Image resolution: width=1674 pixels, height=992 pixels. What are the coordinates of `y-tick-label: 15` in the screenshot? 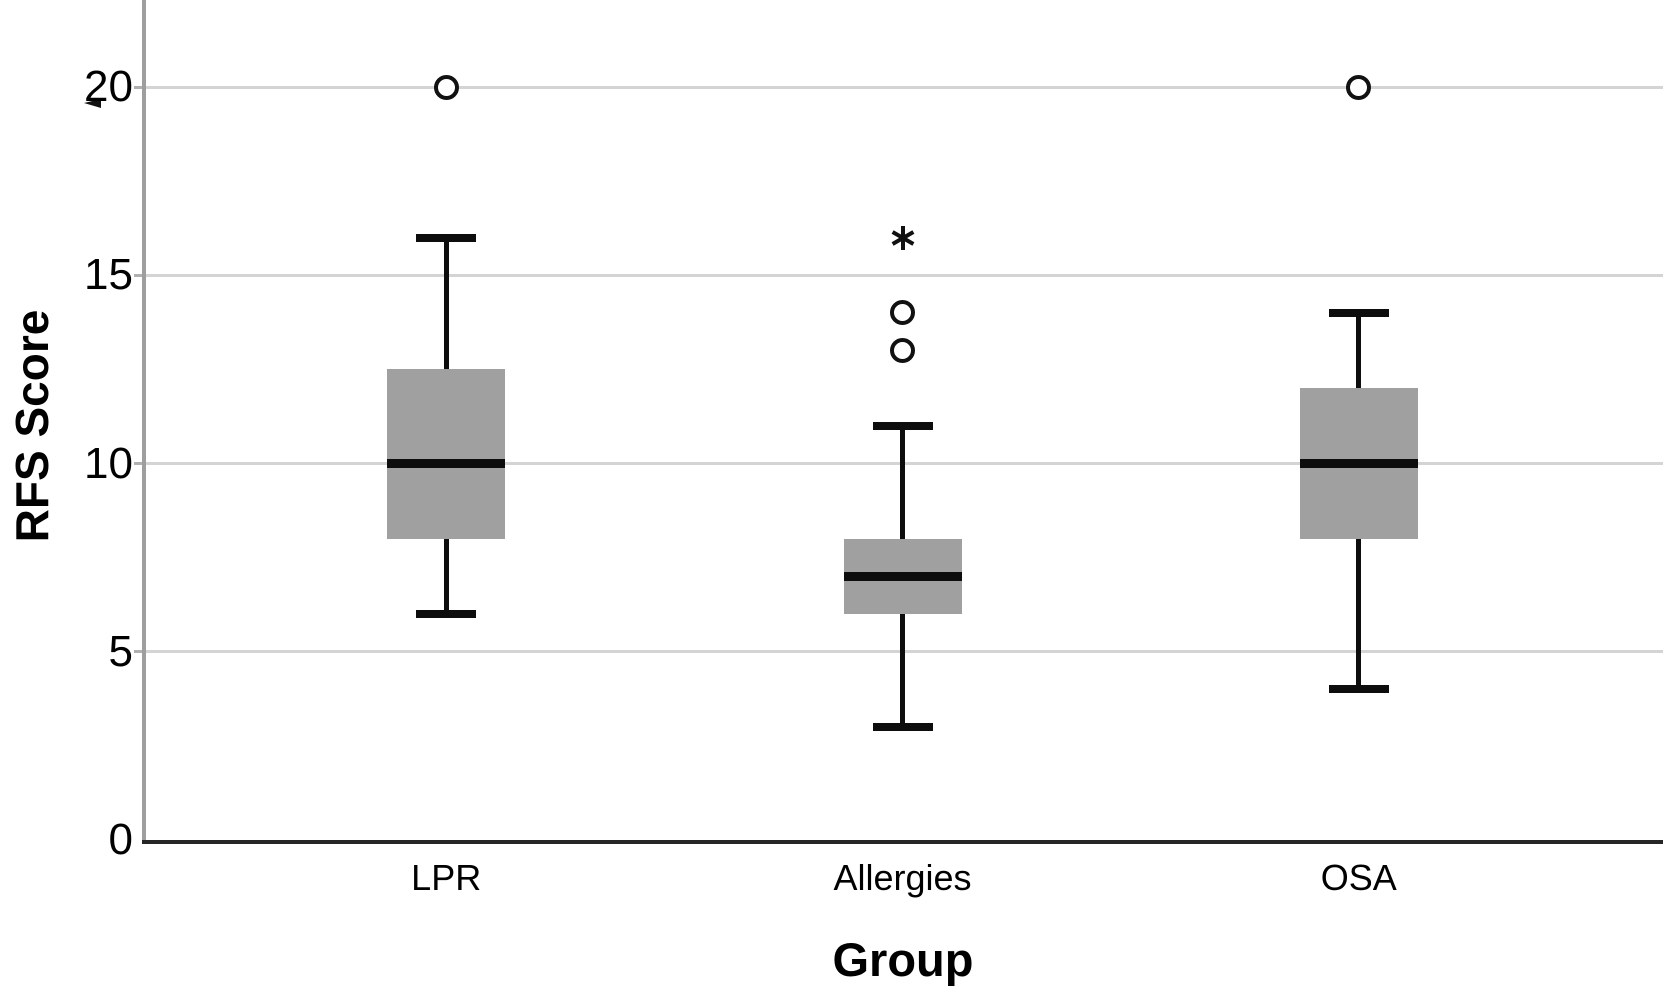 It's located at (108, 275).